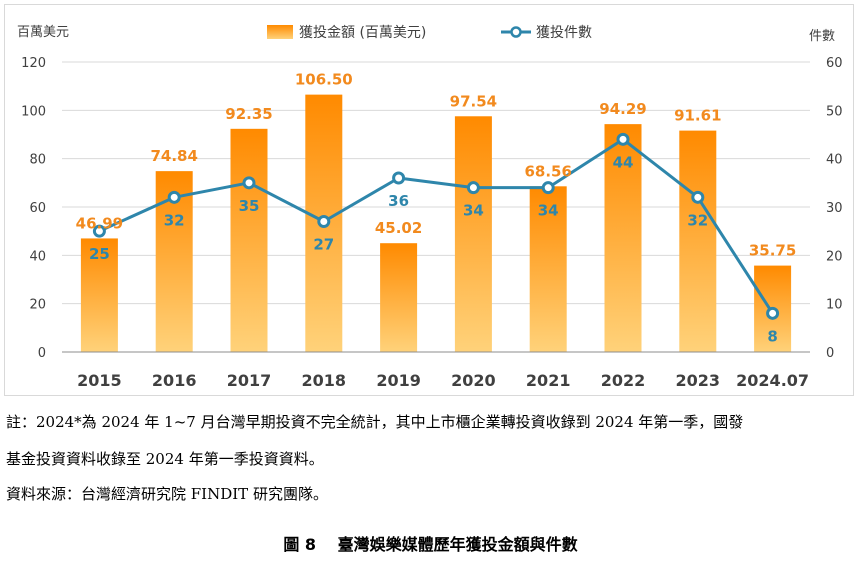 The image size is (861, 564). Describe the element at coordinates (323, 245) in the screenshot. I see `line-value-label: 27` at that location.